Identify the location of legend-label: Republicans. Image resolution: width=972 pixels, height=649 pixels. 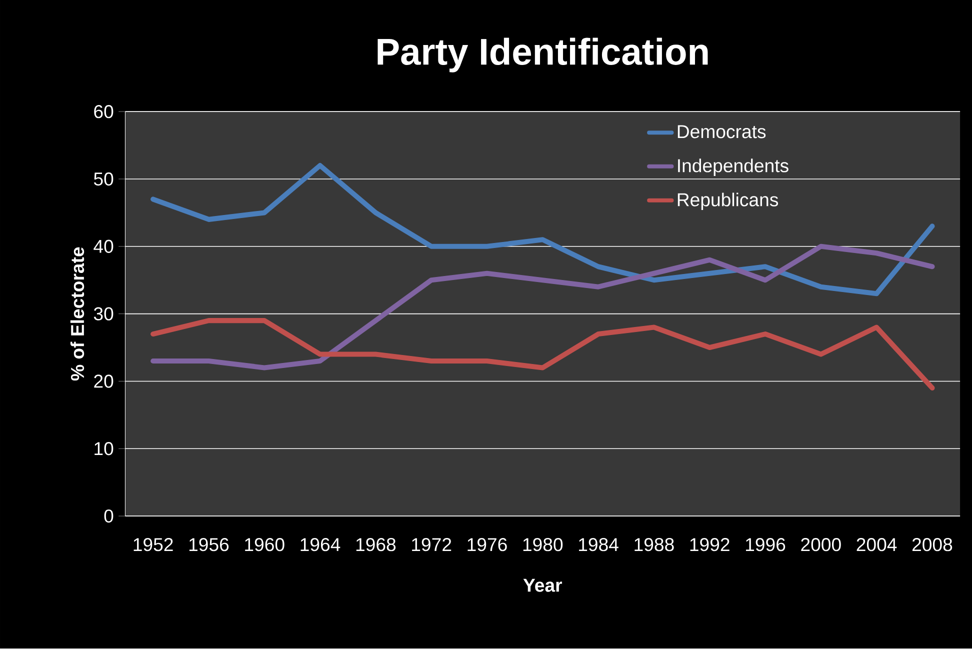
(728, 201).